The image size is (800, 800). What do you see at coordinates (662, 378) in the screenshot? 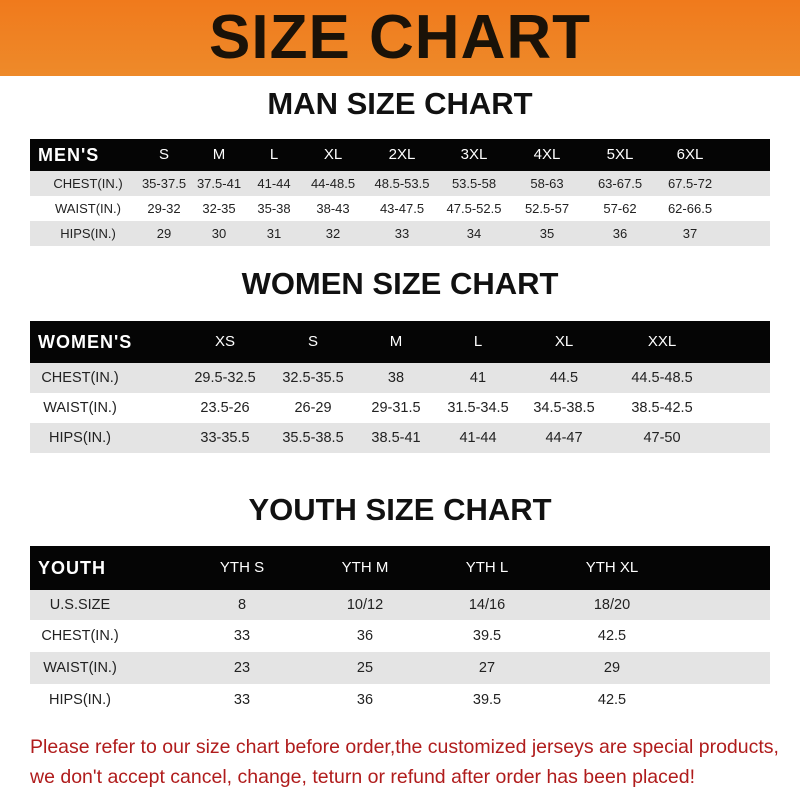
I see `table-cell: 44.5-48.5` at bounding box center [662, 378].